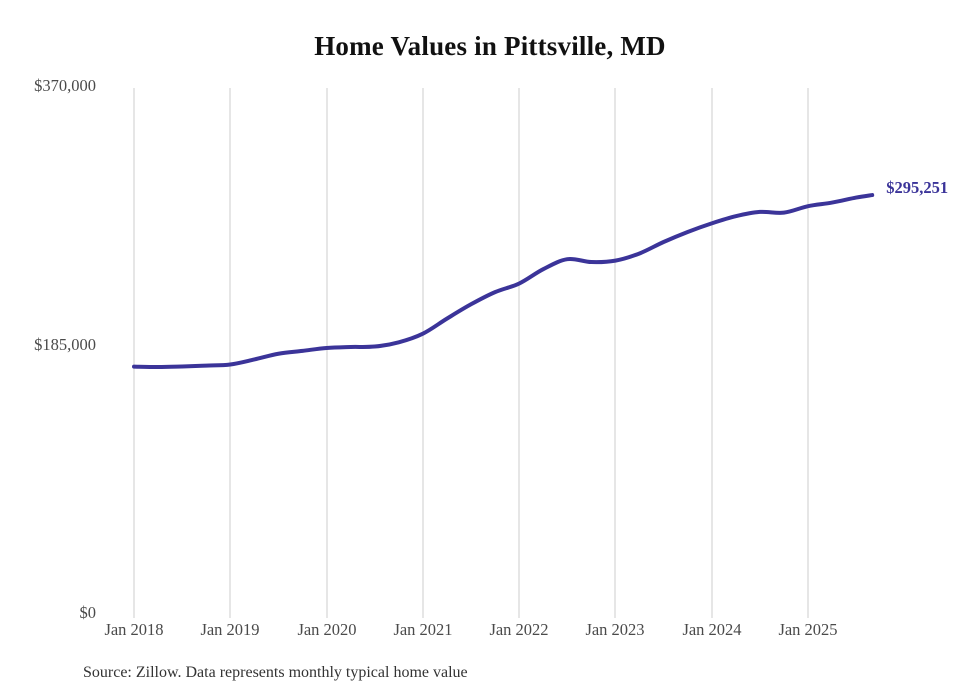 Image resolution: width=980 pixels, height=699 pixels. Describe the element at coordinates (230, 629) in the screenshot. I see `x-tick-label-jan-2019: Jan 2019` at that location.